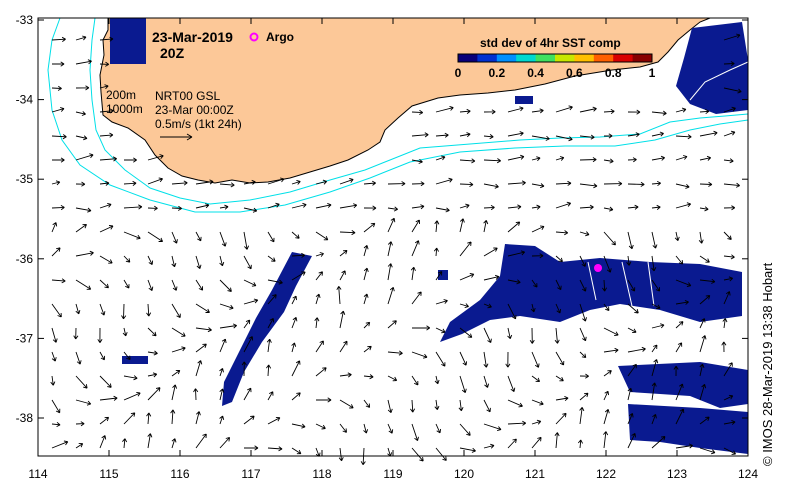 This screenshot has height=492, width=790. I want to click on colorbar-tick-label: 1, so click(652, 73).